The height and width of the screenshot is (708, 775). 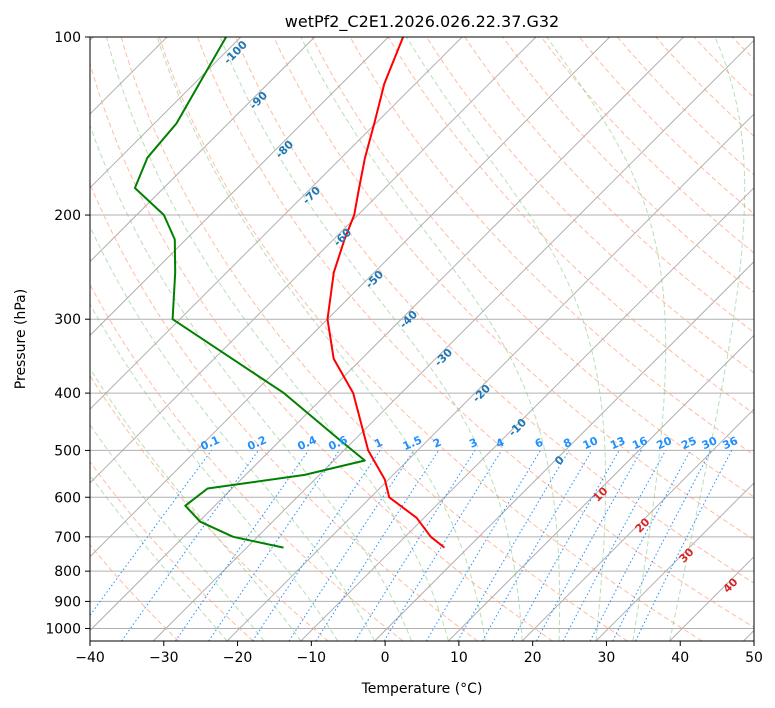 What do you see at coordinates (607, 658) in the screenshot?
I see `x-tick-label: 30` at bounding box center [607, 658].